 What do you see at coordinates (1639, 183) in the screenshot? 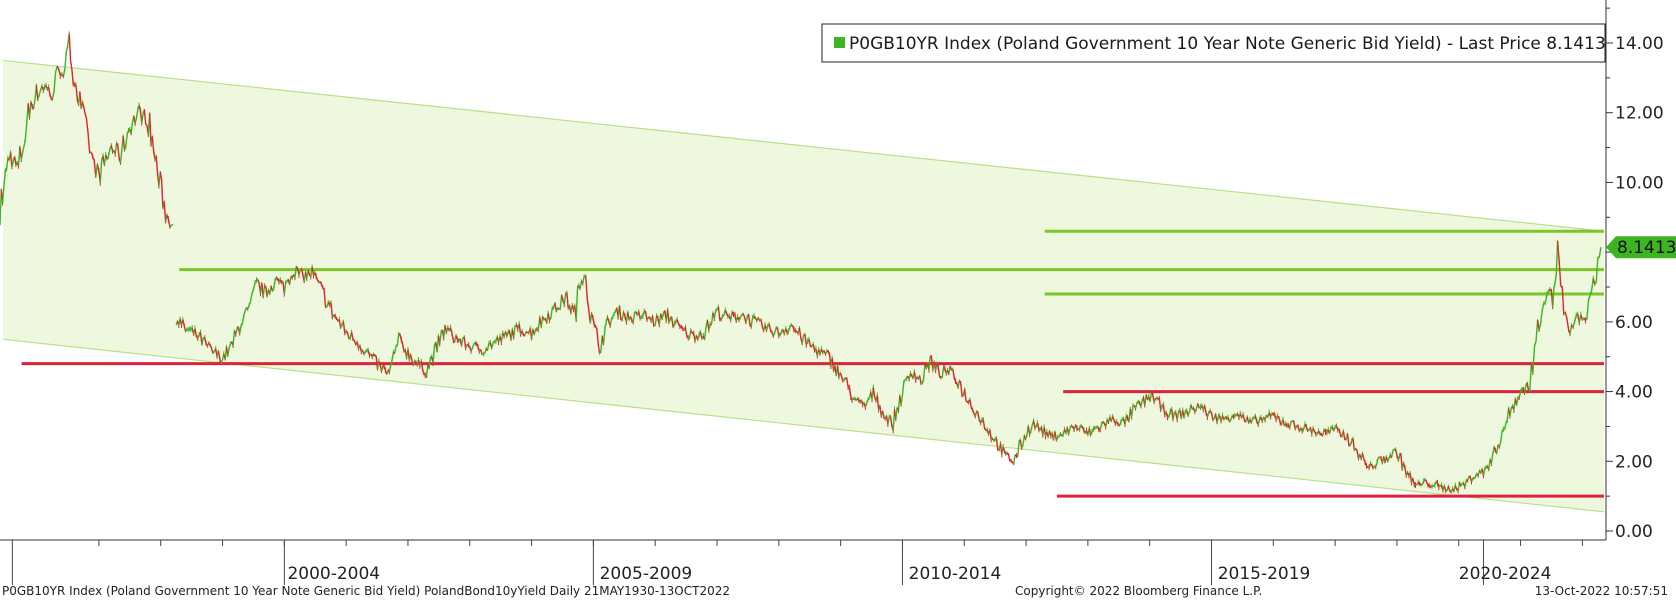
I see `y-tick-label: 10.00` at bounding box center [1639, 183].